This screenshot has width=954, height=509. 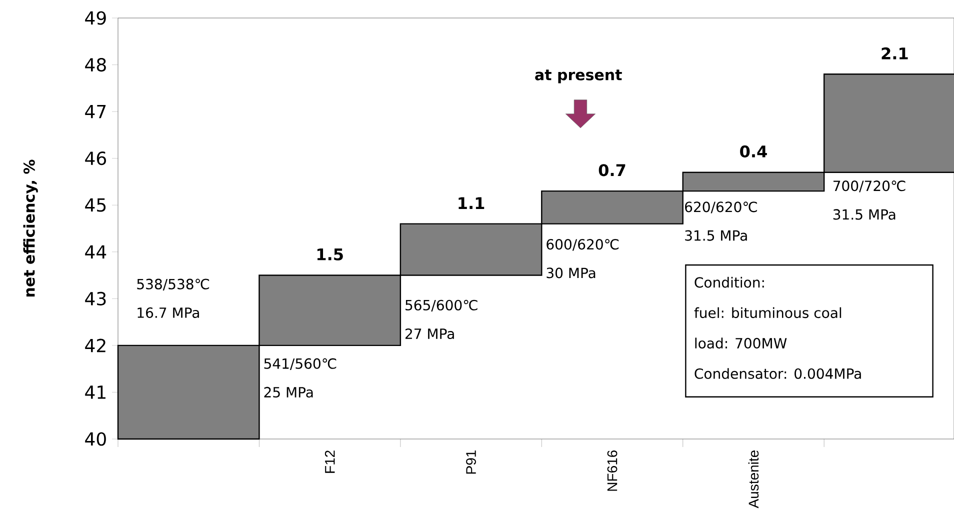 I want to click on y-tick-label: 44, so click(x=95, y=251).